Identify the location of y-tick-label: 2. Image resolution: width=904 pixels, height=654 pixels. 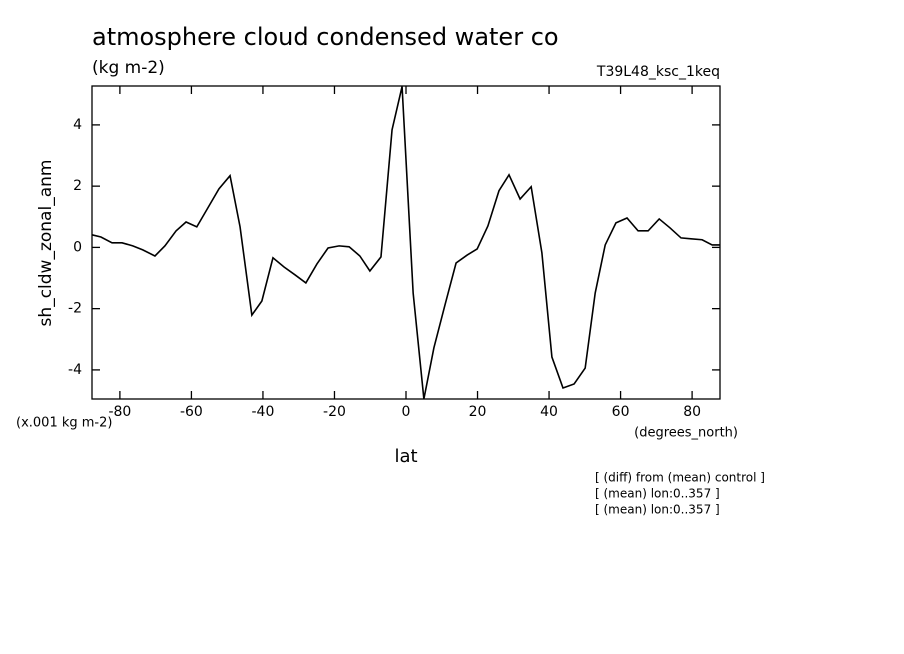
(77, 186).